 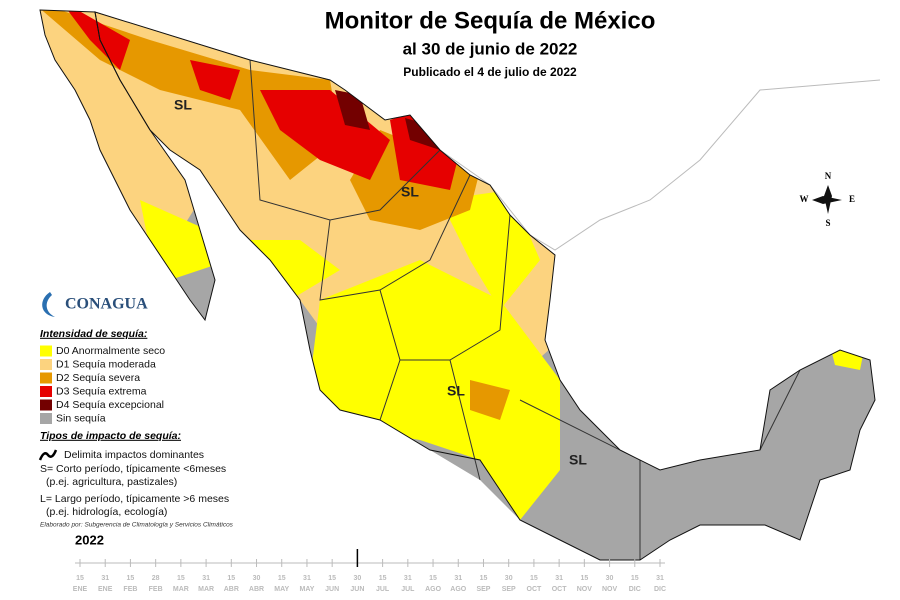 What do you see at coordinates (48, 455) in the screenshot?
I see `impact-line-icon` at bounding box center [48, 455].